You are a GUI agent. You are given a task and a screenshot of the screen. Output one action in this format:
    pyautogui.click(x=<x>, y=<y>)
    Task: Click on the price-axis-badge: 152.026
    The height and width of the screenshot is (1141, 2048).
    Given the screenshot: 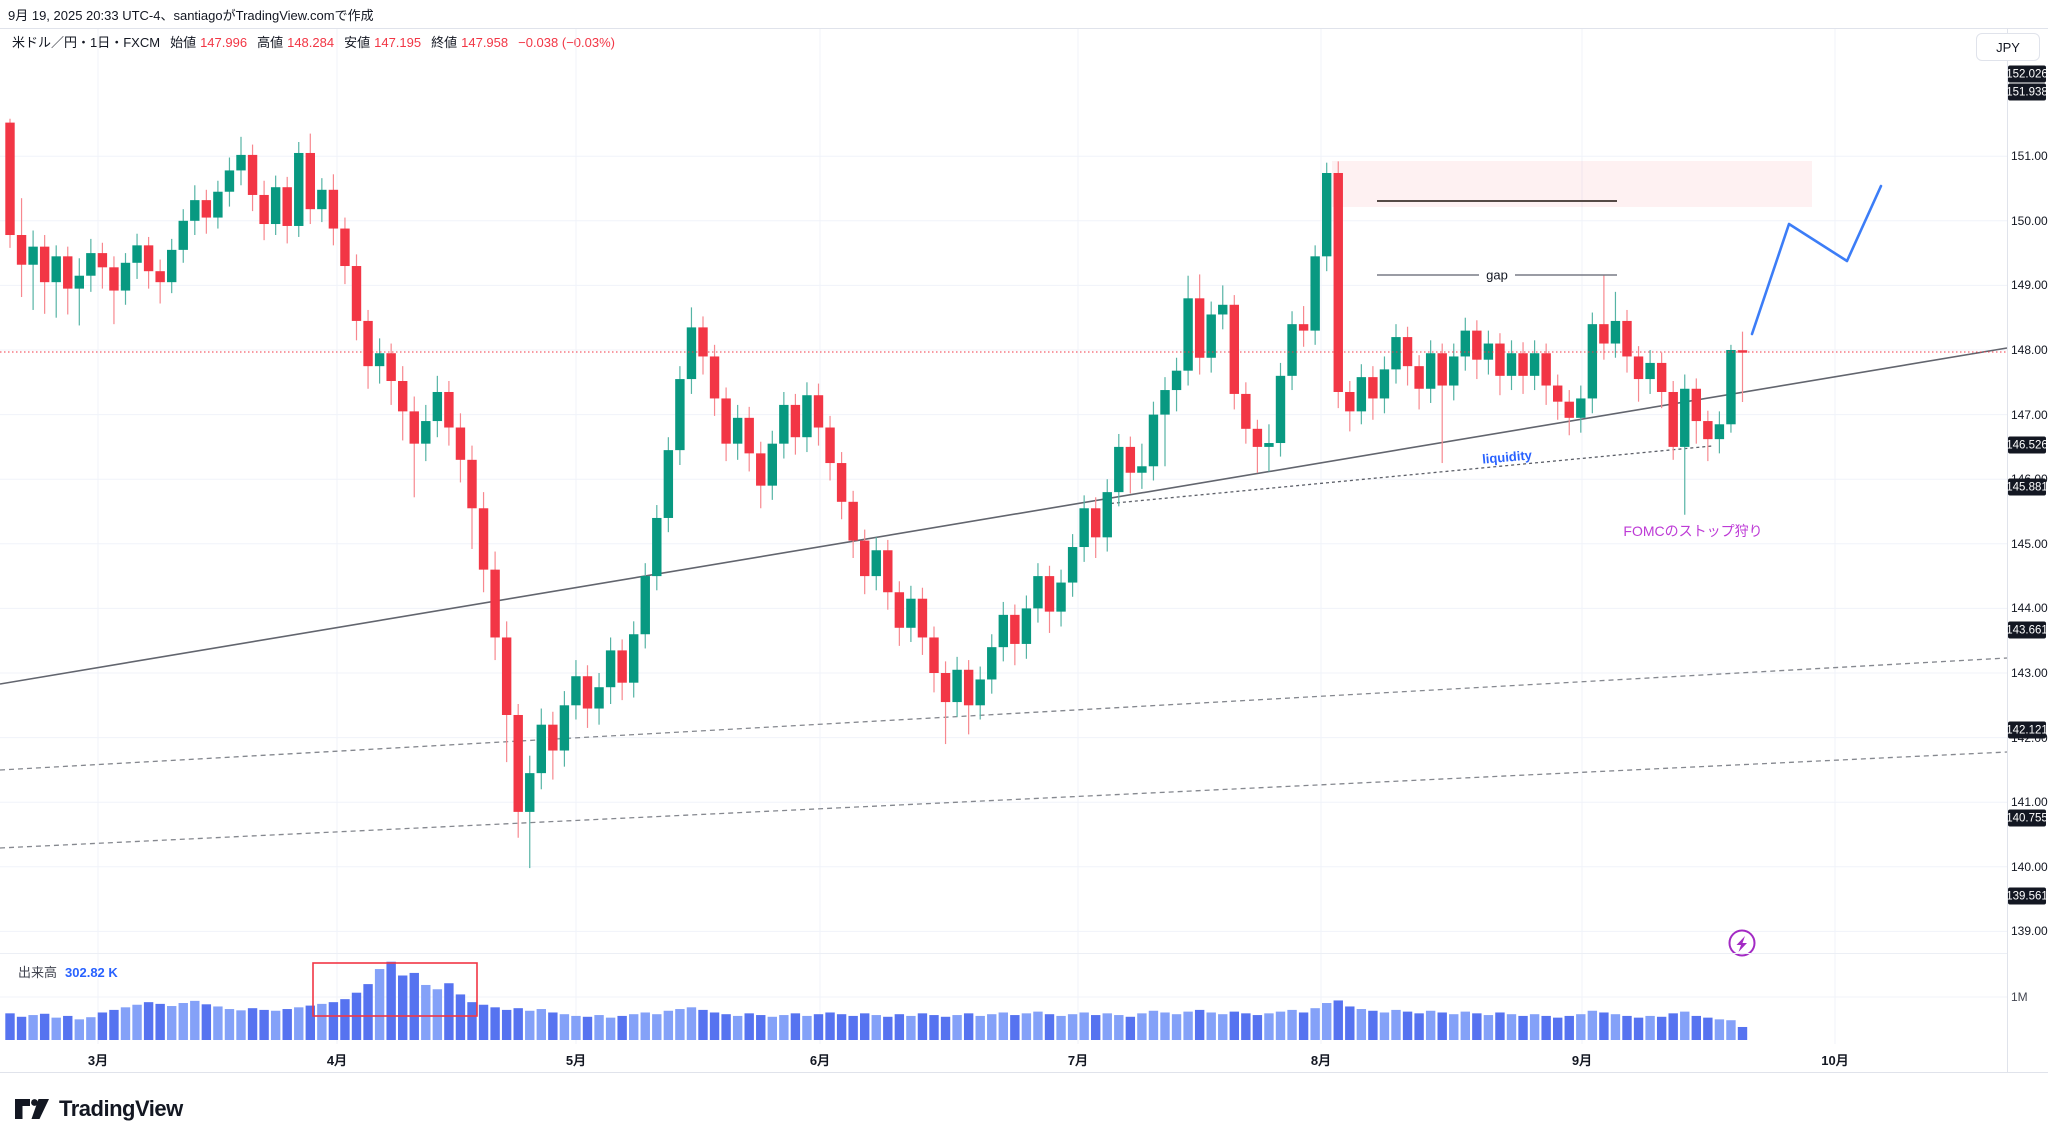 What is the action you would take?
    pyautogui.click(x=2027, y=74)
    